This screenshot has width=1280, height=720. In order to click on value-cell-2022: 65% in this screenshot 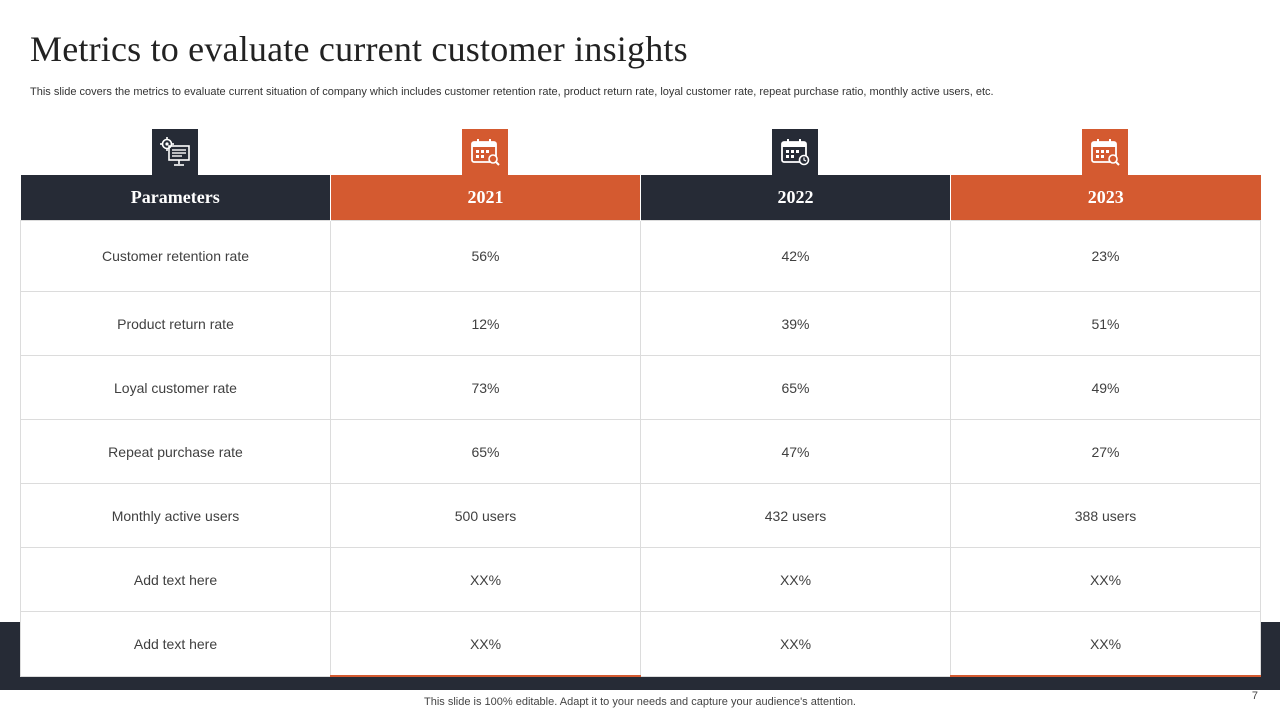, I will do `click(795, 387)`.